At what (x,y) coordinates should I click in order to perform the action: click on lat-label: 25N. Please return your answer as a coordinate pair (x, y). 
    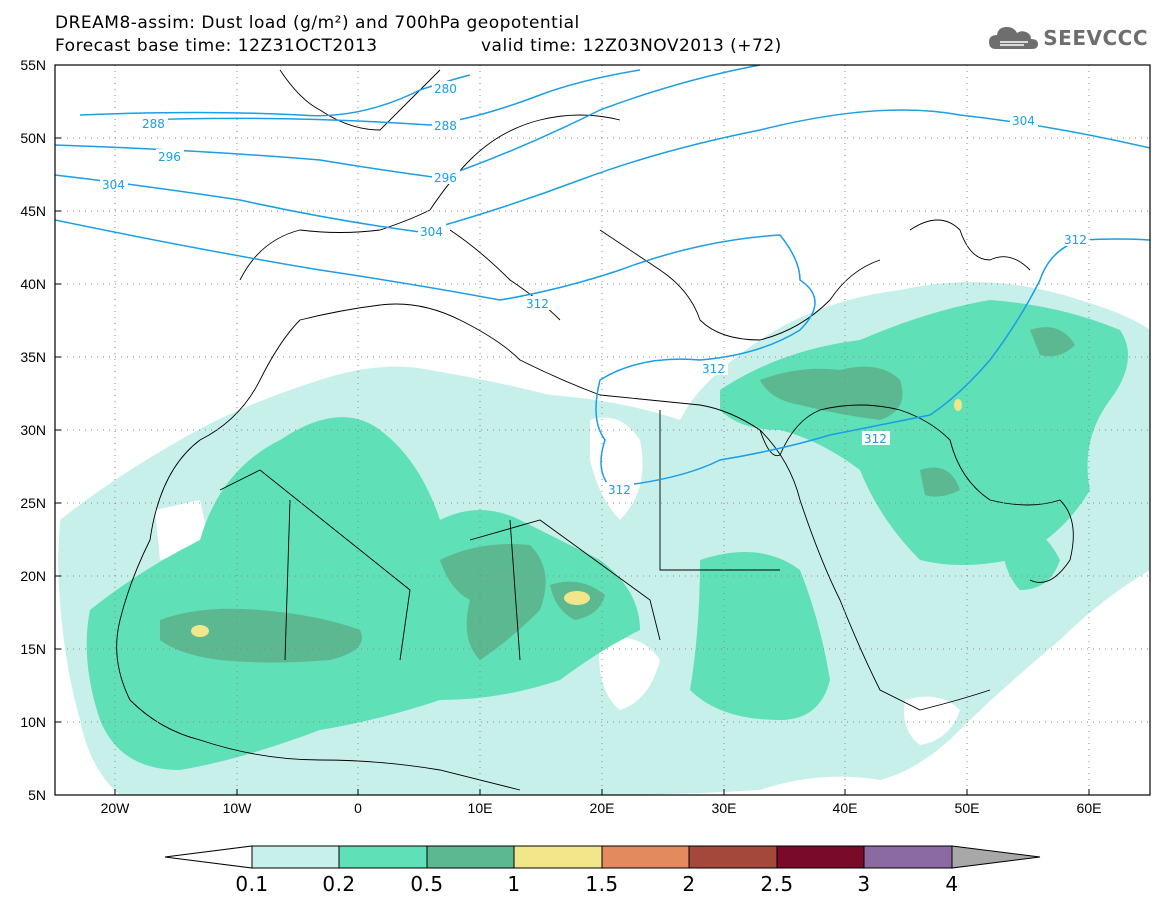
    Looking at the image, I should click on (33, 503).